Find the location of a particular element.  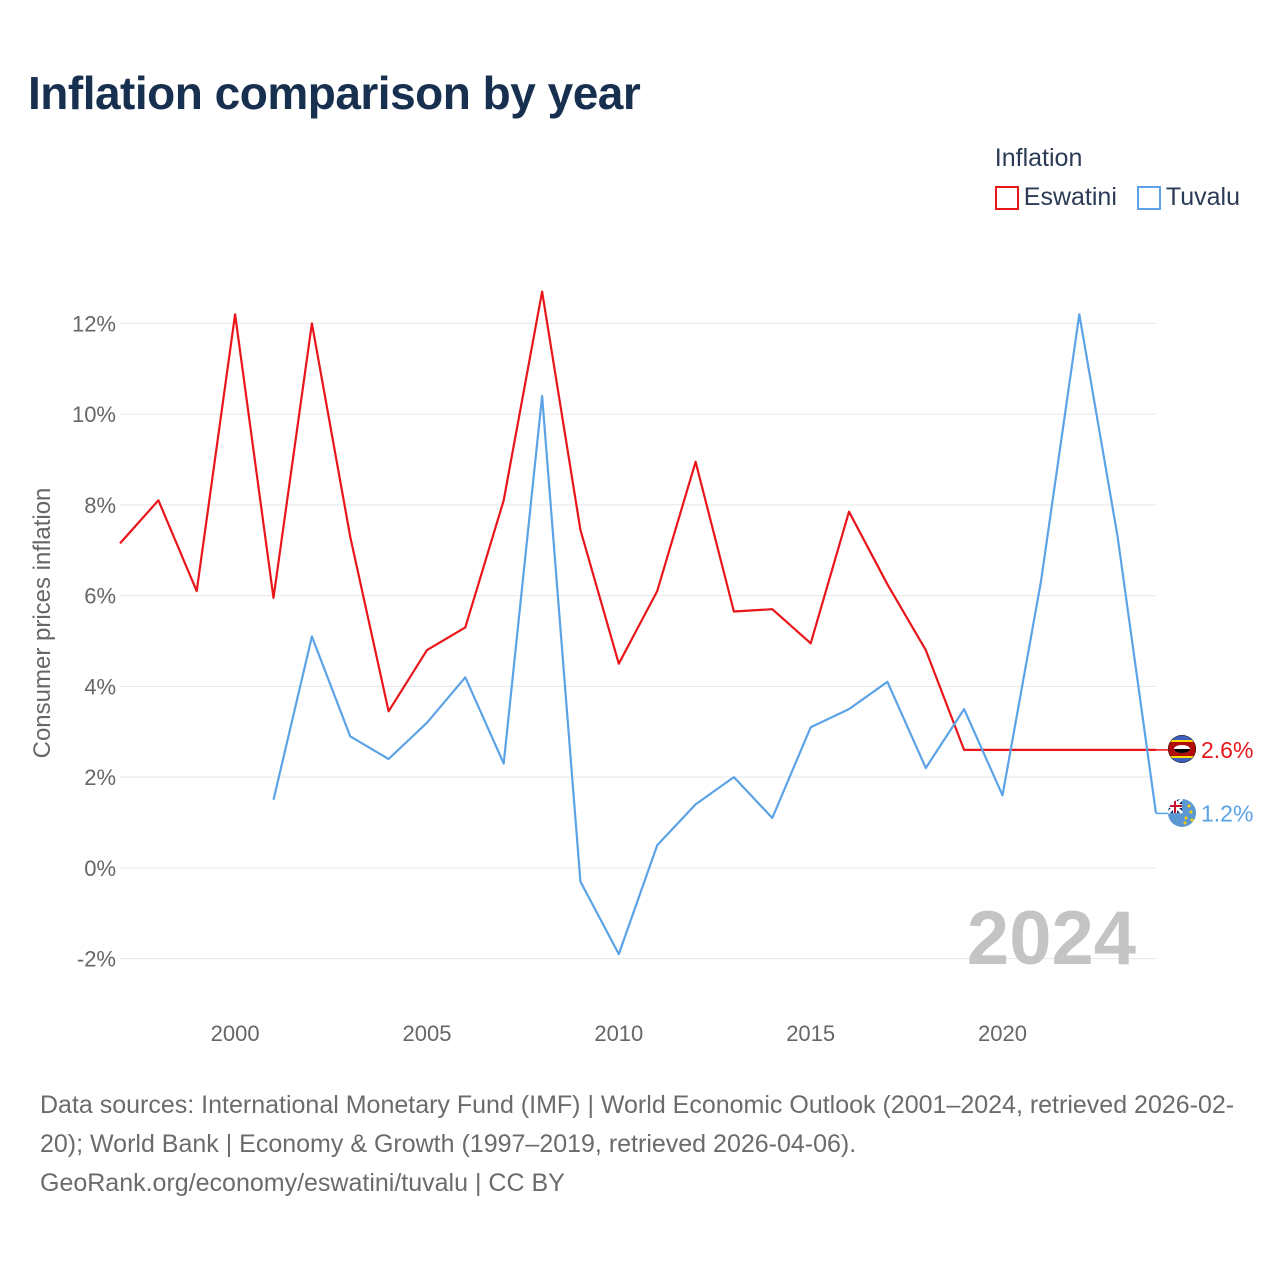

y-tick-label: 8% is located at coordinates (100, 505).